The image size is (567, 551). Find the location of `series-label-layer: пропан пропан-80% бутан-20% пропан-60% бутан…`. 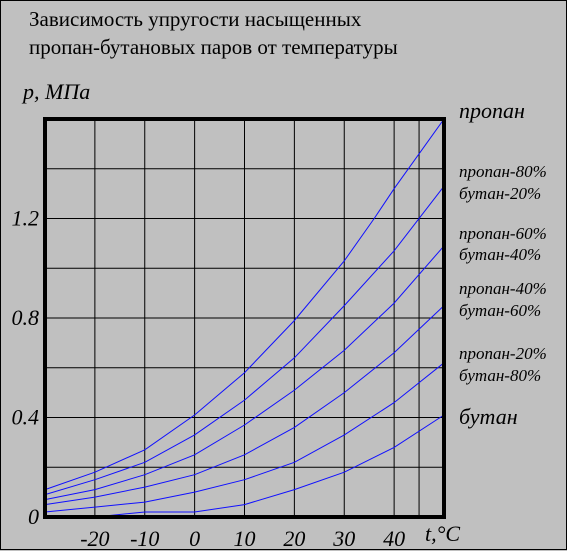

series-label-layer: пропан пропан-80% бутан-20% пропан-60% бутан… is located at coordinates (503, 263).